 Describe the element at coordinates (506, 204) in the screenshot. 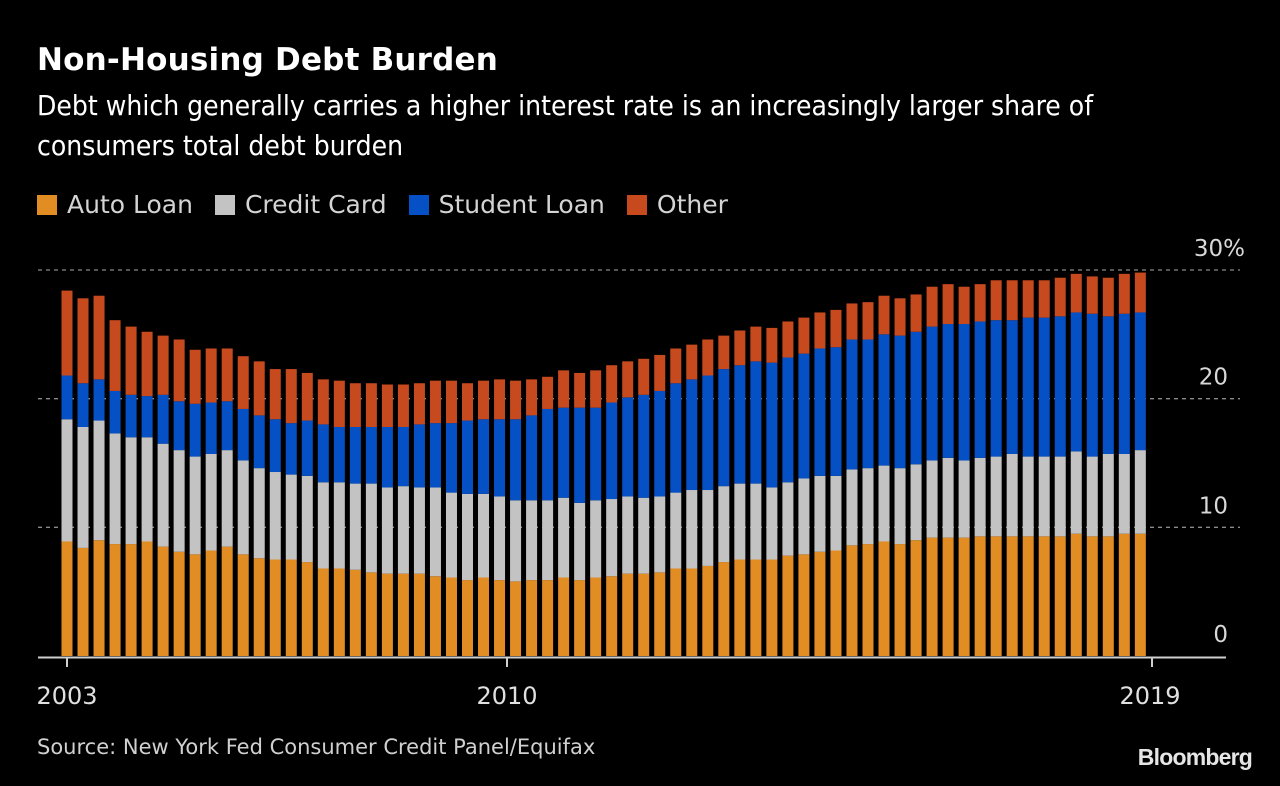

I see `legend-item-student-loan: Student Loan` at that location.